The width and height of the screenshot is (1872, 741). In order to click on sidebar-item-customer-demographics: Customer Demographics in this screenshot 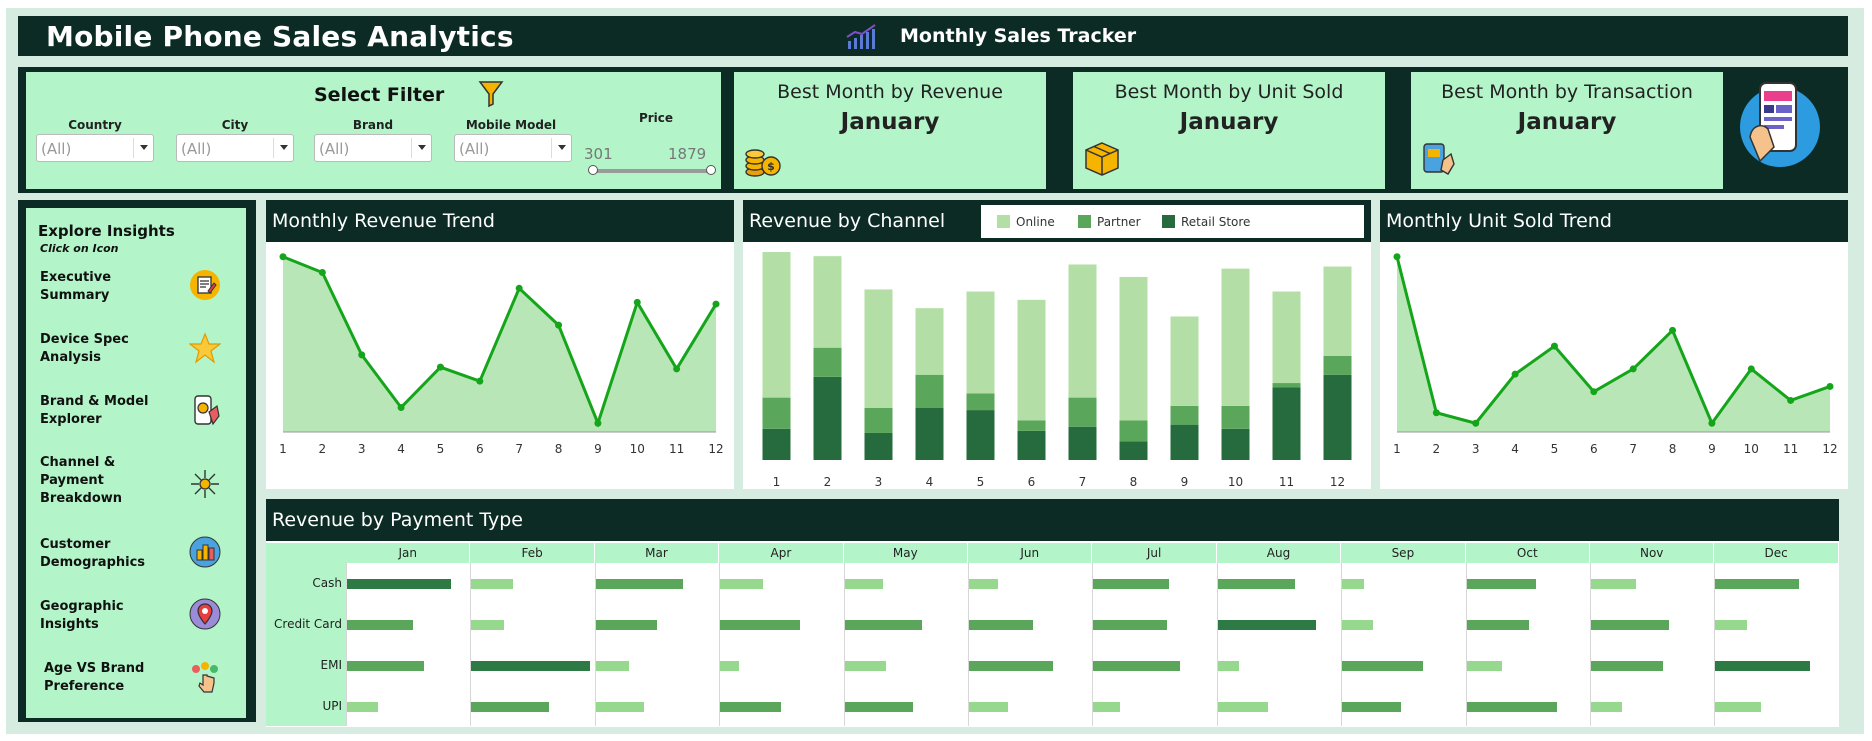, I will do `click(136, 563)`.